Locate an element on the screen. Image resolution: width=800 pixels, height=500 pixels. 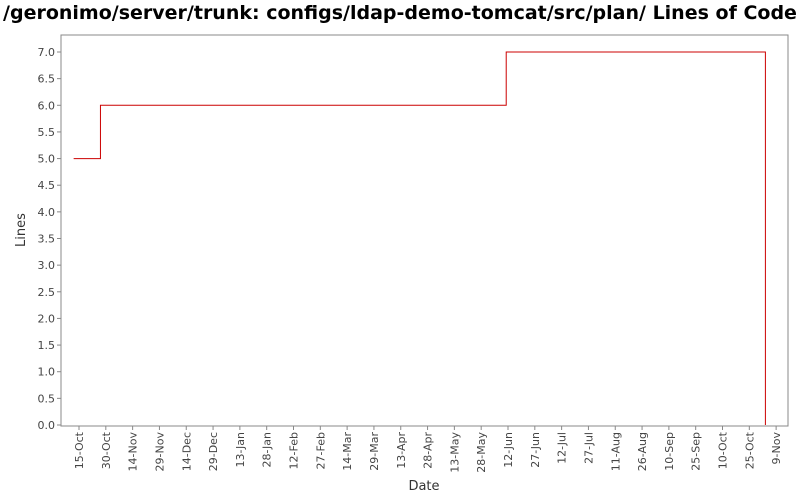
y-tick-label: 1.5 is located at coordinates (47, 345).